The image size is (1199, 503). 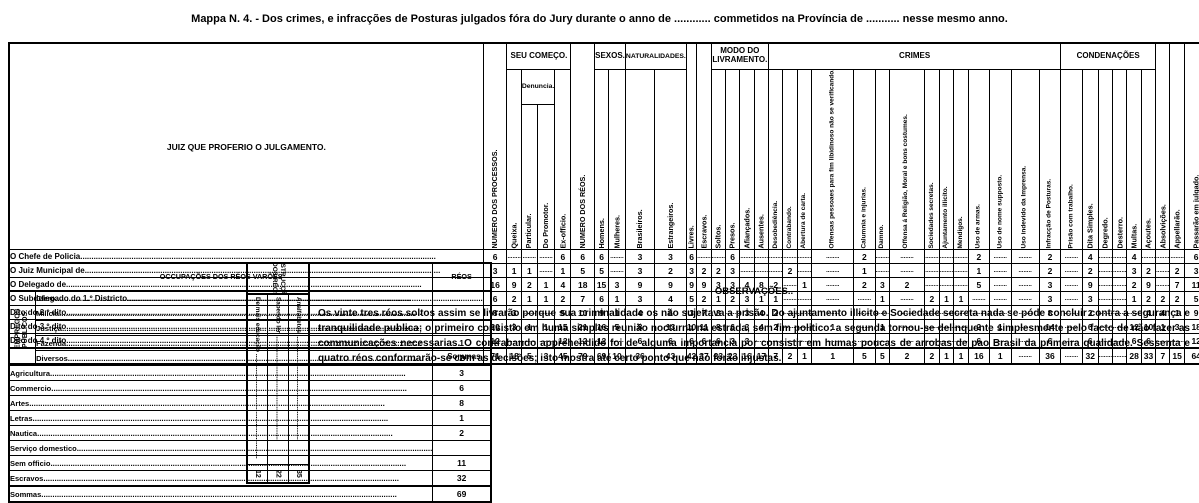 I want to click on data-cell: 42, so click(x=691, y=356).